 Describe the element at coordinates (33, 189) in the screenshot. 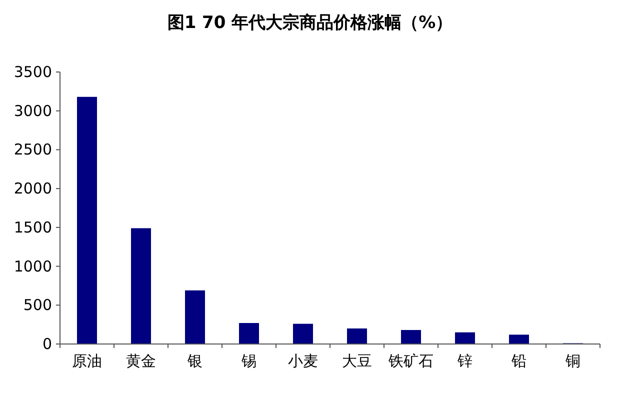

I see `y-tick-label: 2000` at that location.